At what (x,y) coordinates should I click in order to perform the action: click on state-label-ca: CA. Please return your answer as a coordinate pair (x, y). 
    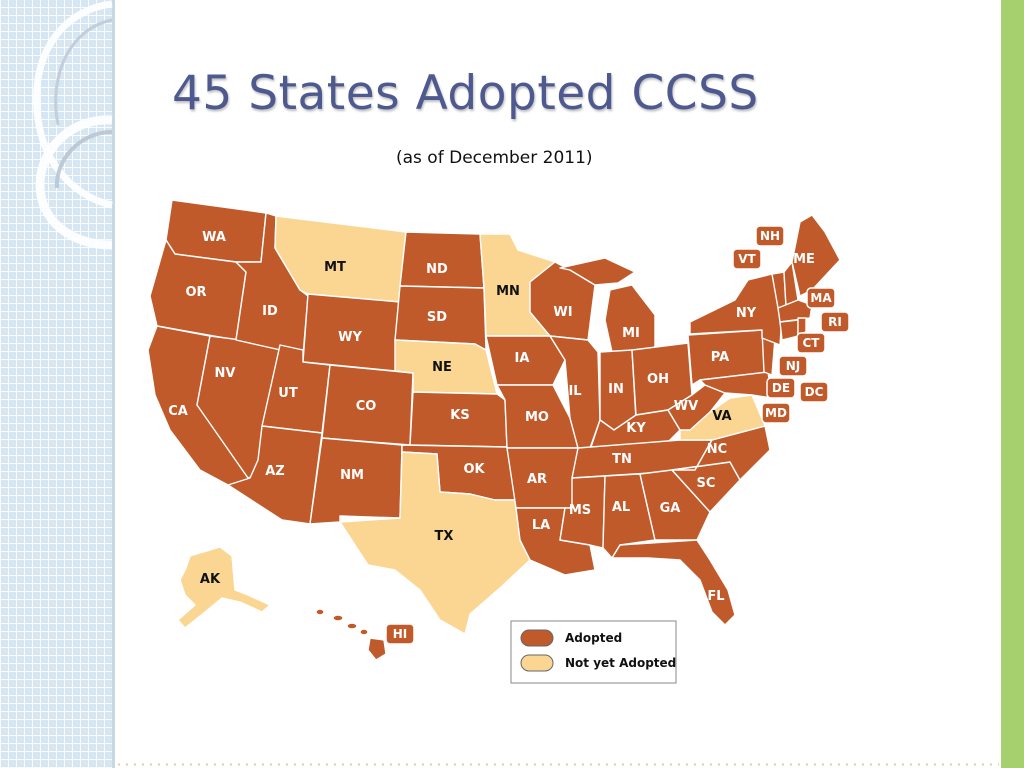
    Looking at the image, I should click on (178, 411).